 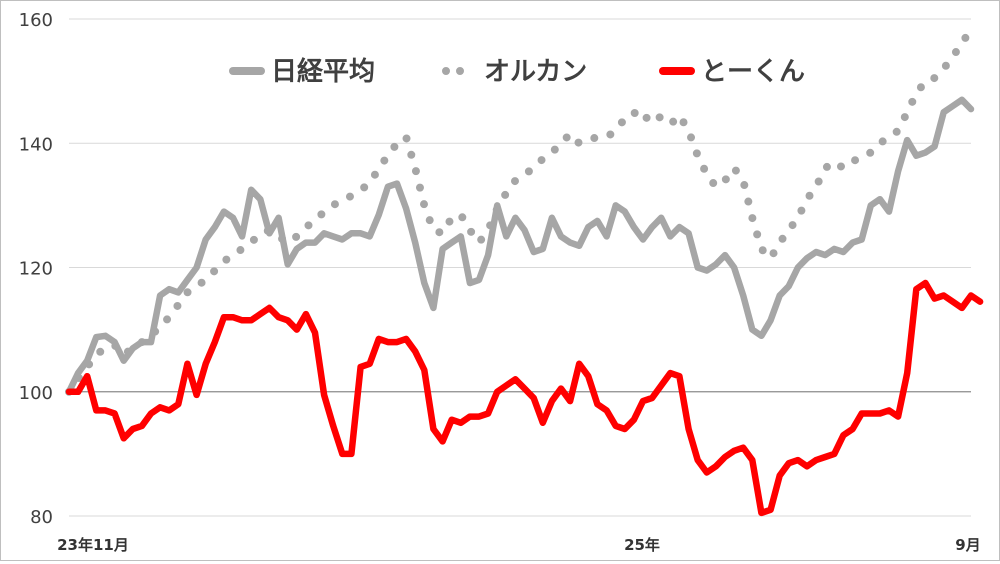 I want to click on legend-label: 日経平均, so click(x=323, y=71).